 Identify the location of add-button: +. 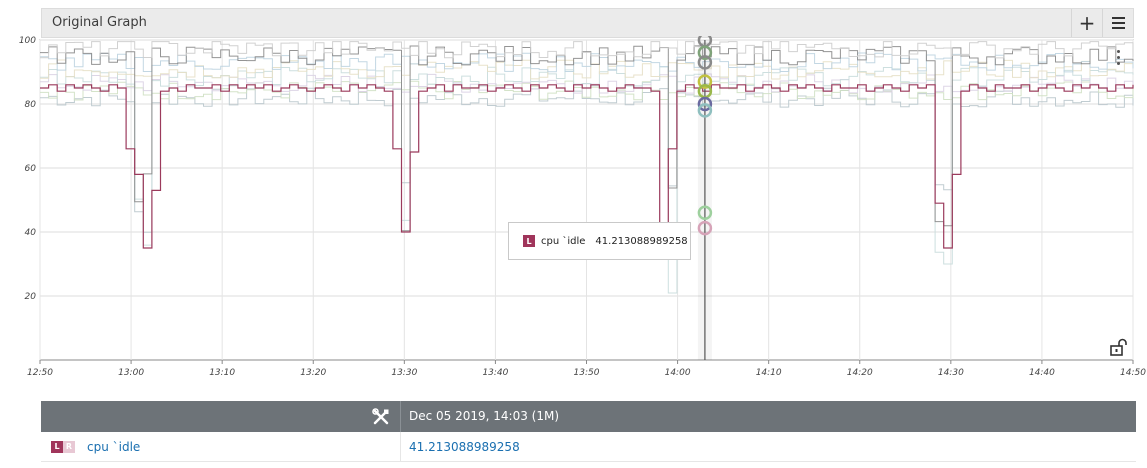
(1086, 23).